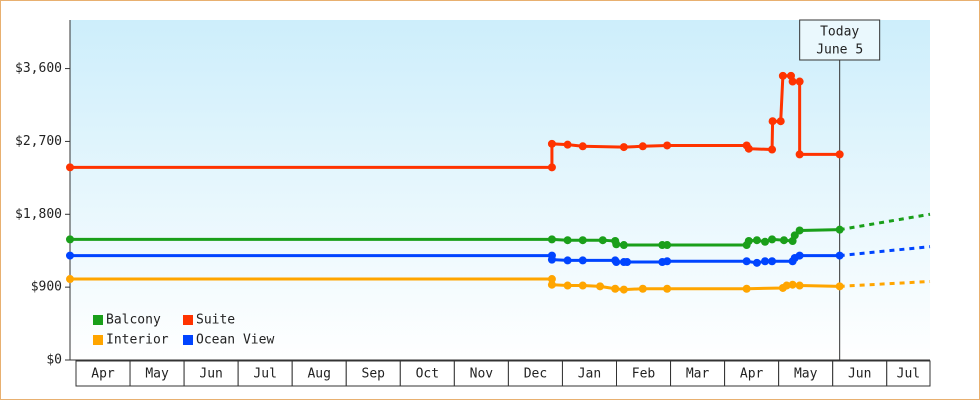 This screenshot has width=980, height=400. What do you see at coordinates (157, 374) in the screenshot?
I see `x-tick-label: May` at bounding box center [157, 374].